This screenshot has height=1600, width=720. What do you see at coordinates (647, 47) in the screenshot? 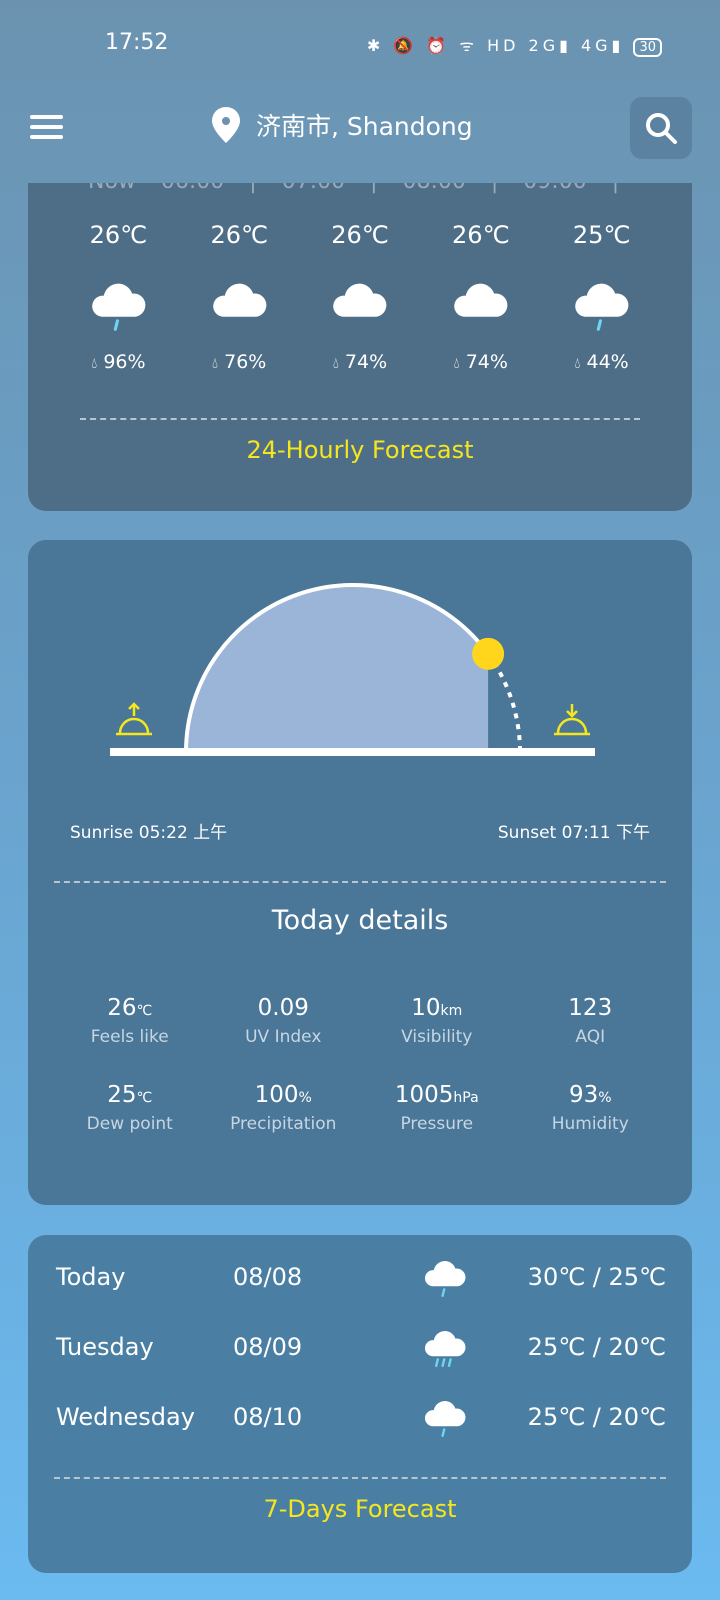
I see `battery-icon: 30` at bounding box center [647, 47].